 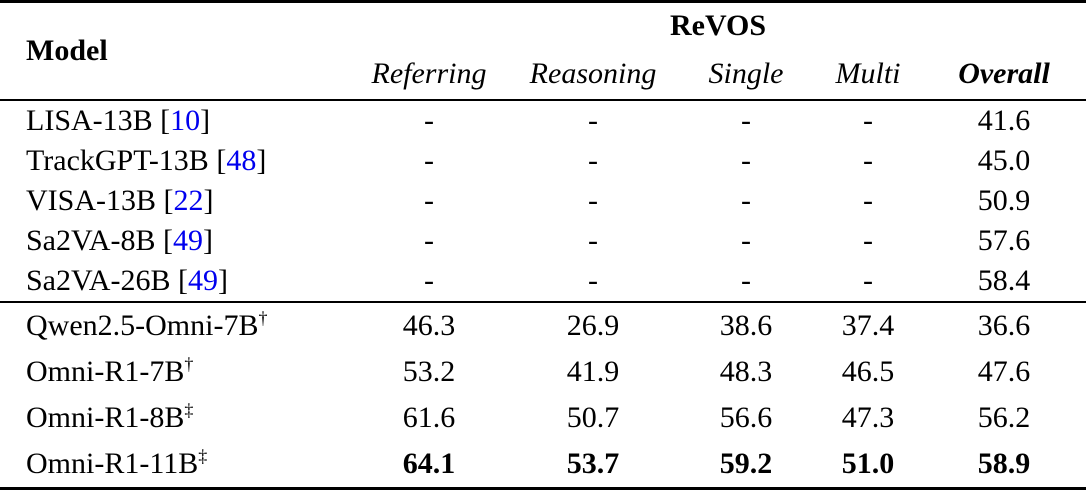 What do you see at coordinates (593, 75) in the screenshot?
I see `column-header-reasoning: Reasoning` at bounding box center [593, 75].